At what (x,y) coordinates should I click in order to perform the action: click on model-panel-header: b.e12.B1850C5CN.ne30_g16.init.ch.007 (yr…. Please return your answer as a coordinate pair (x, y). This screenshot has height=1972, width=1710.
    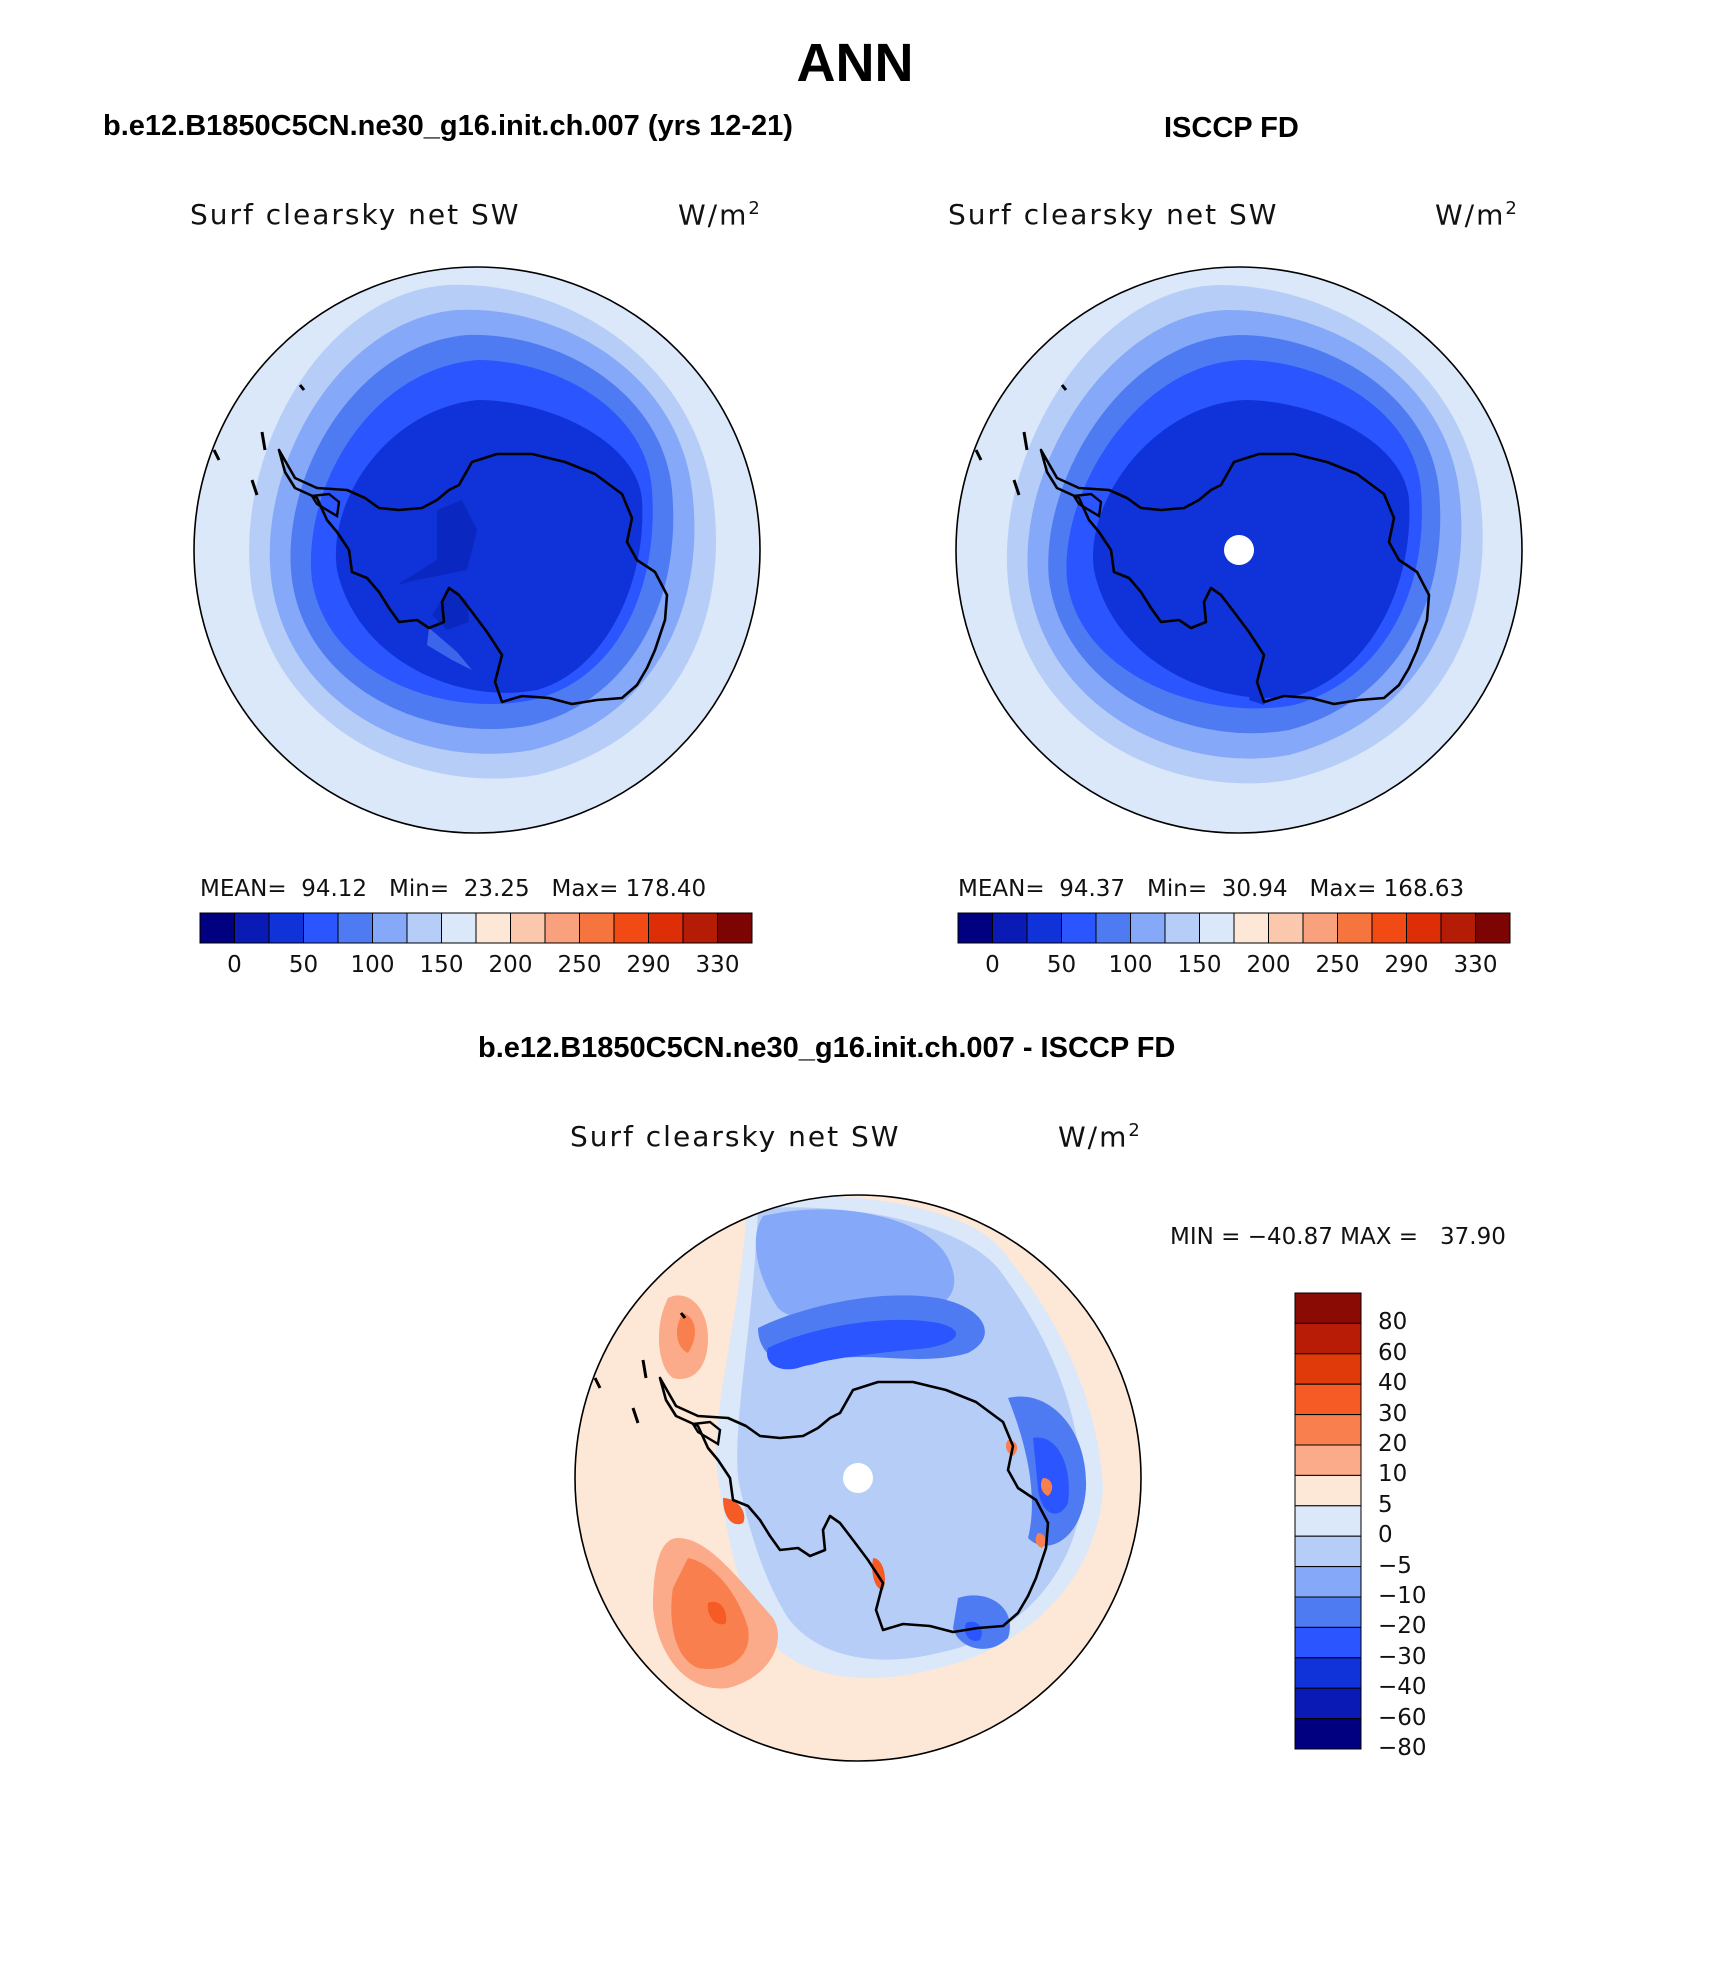
    Looking at the image, I should click on (448, 126).